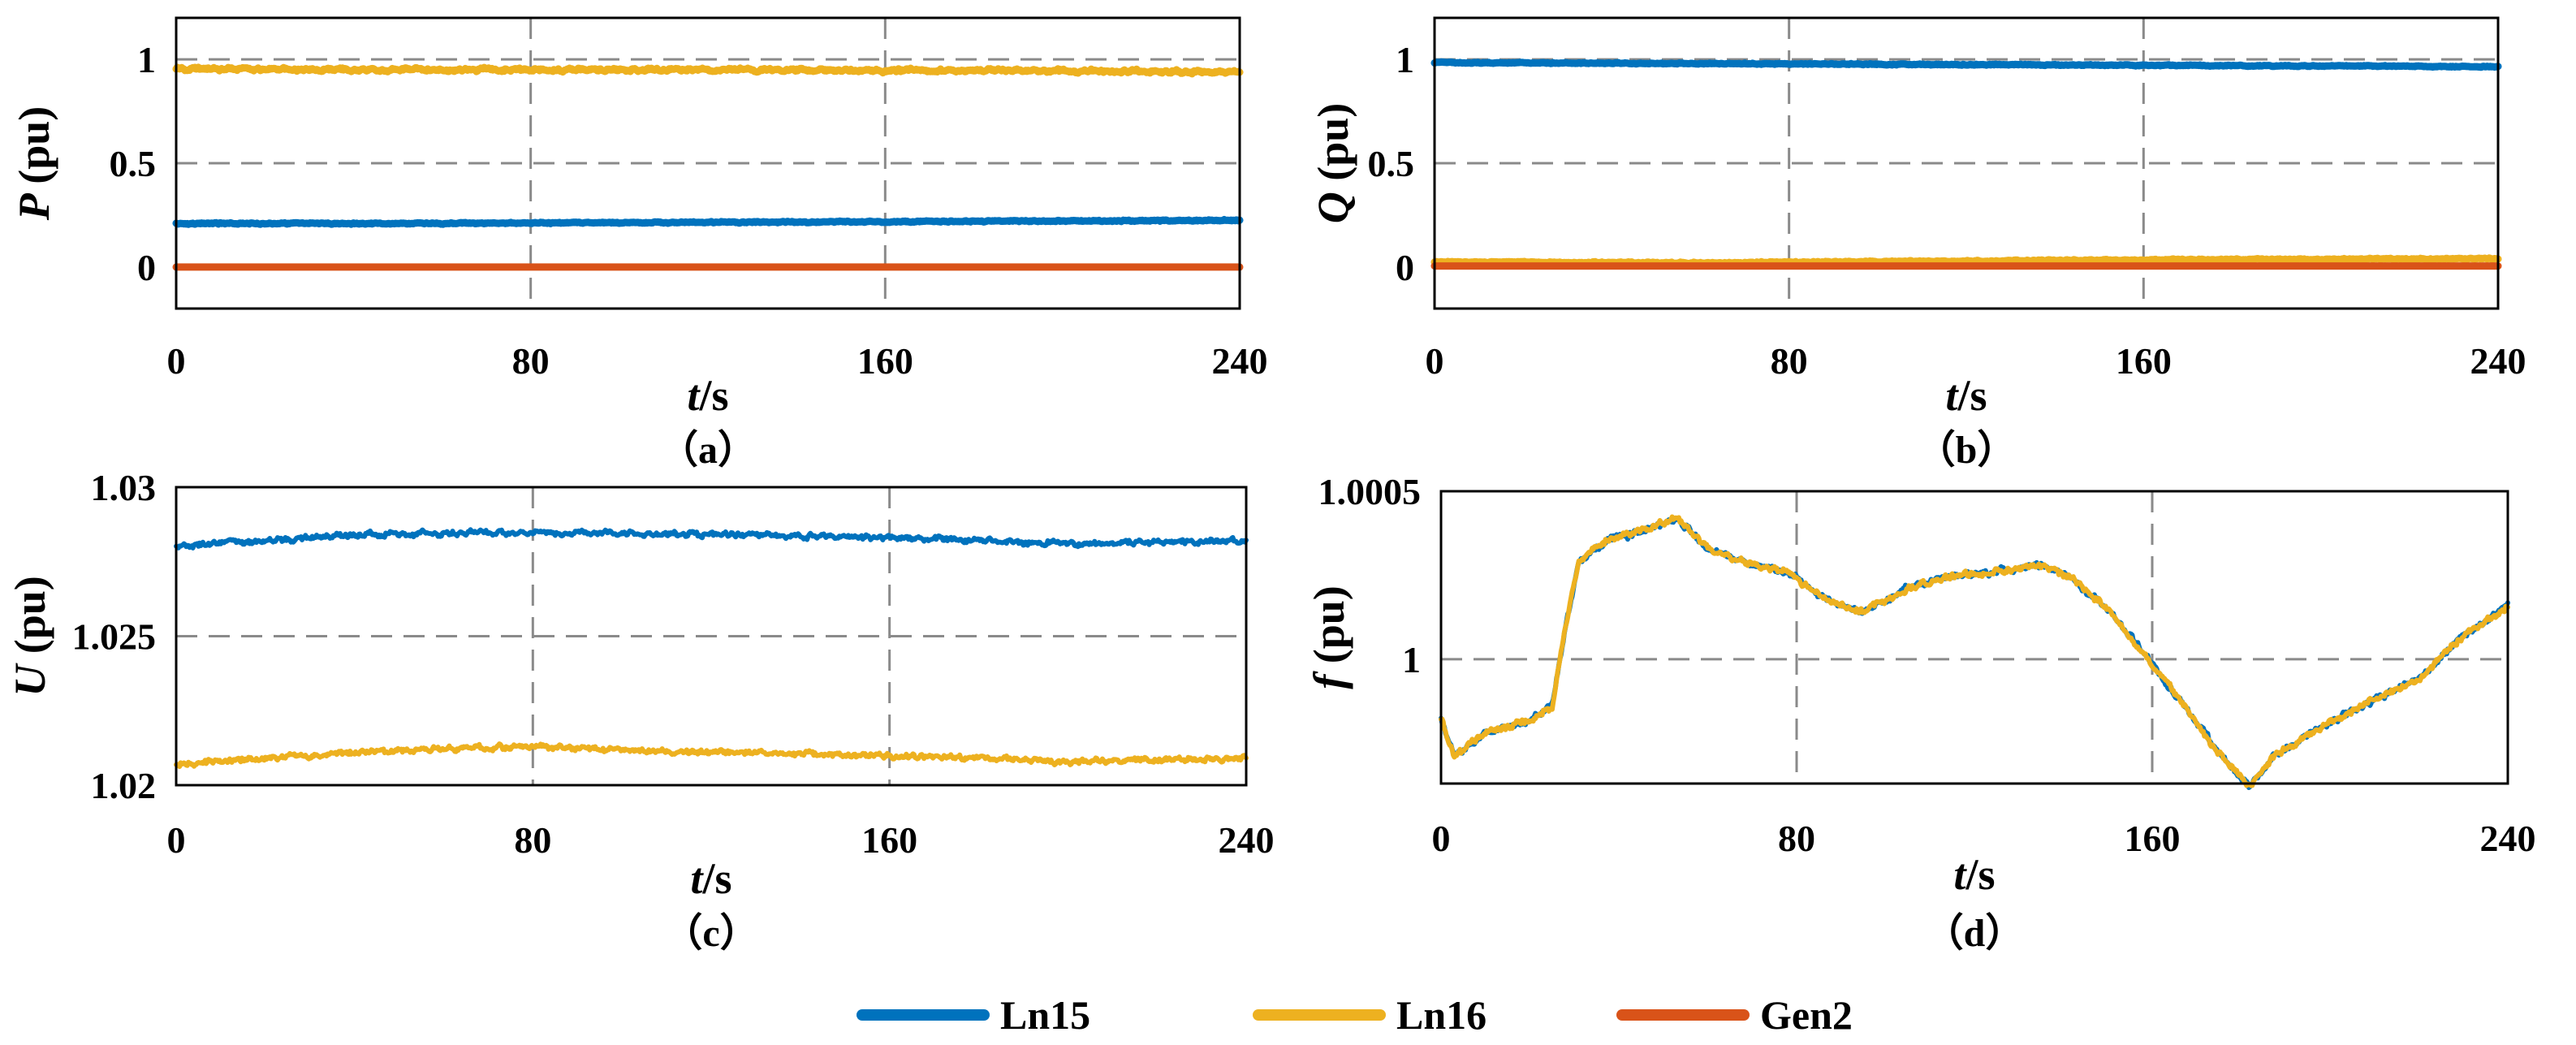  Describe the element at coordinates (1966, 163) in the screenshot. I see `plot-frame-b` at that location.